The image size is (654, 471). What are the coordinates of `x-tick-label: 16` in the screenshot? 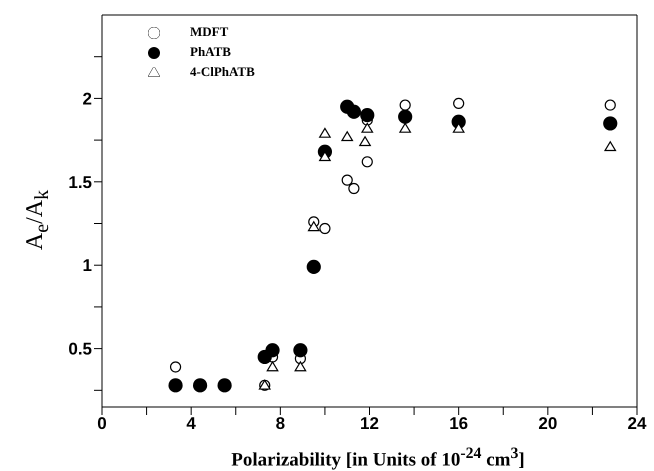 It's located at (458, 424).